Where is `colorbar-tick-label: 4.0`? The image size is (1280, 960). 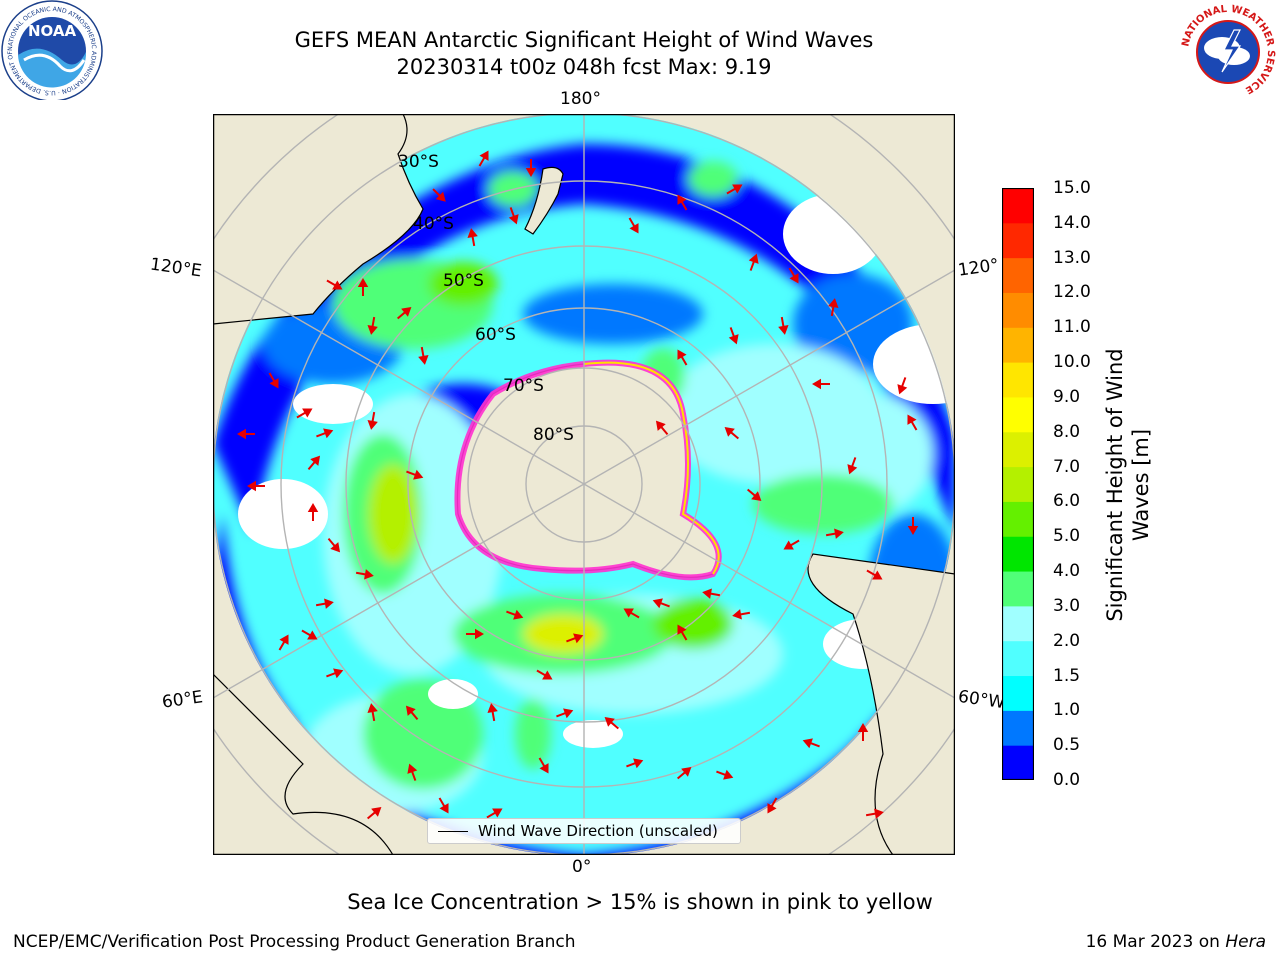 colorbar-tick-label: 4.0 is located at coordinates (1067, 571).